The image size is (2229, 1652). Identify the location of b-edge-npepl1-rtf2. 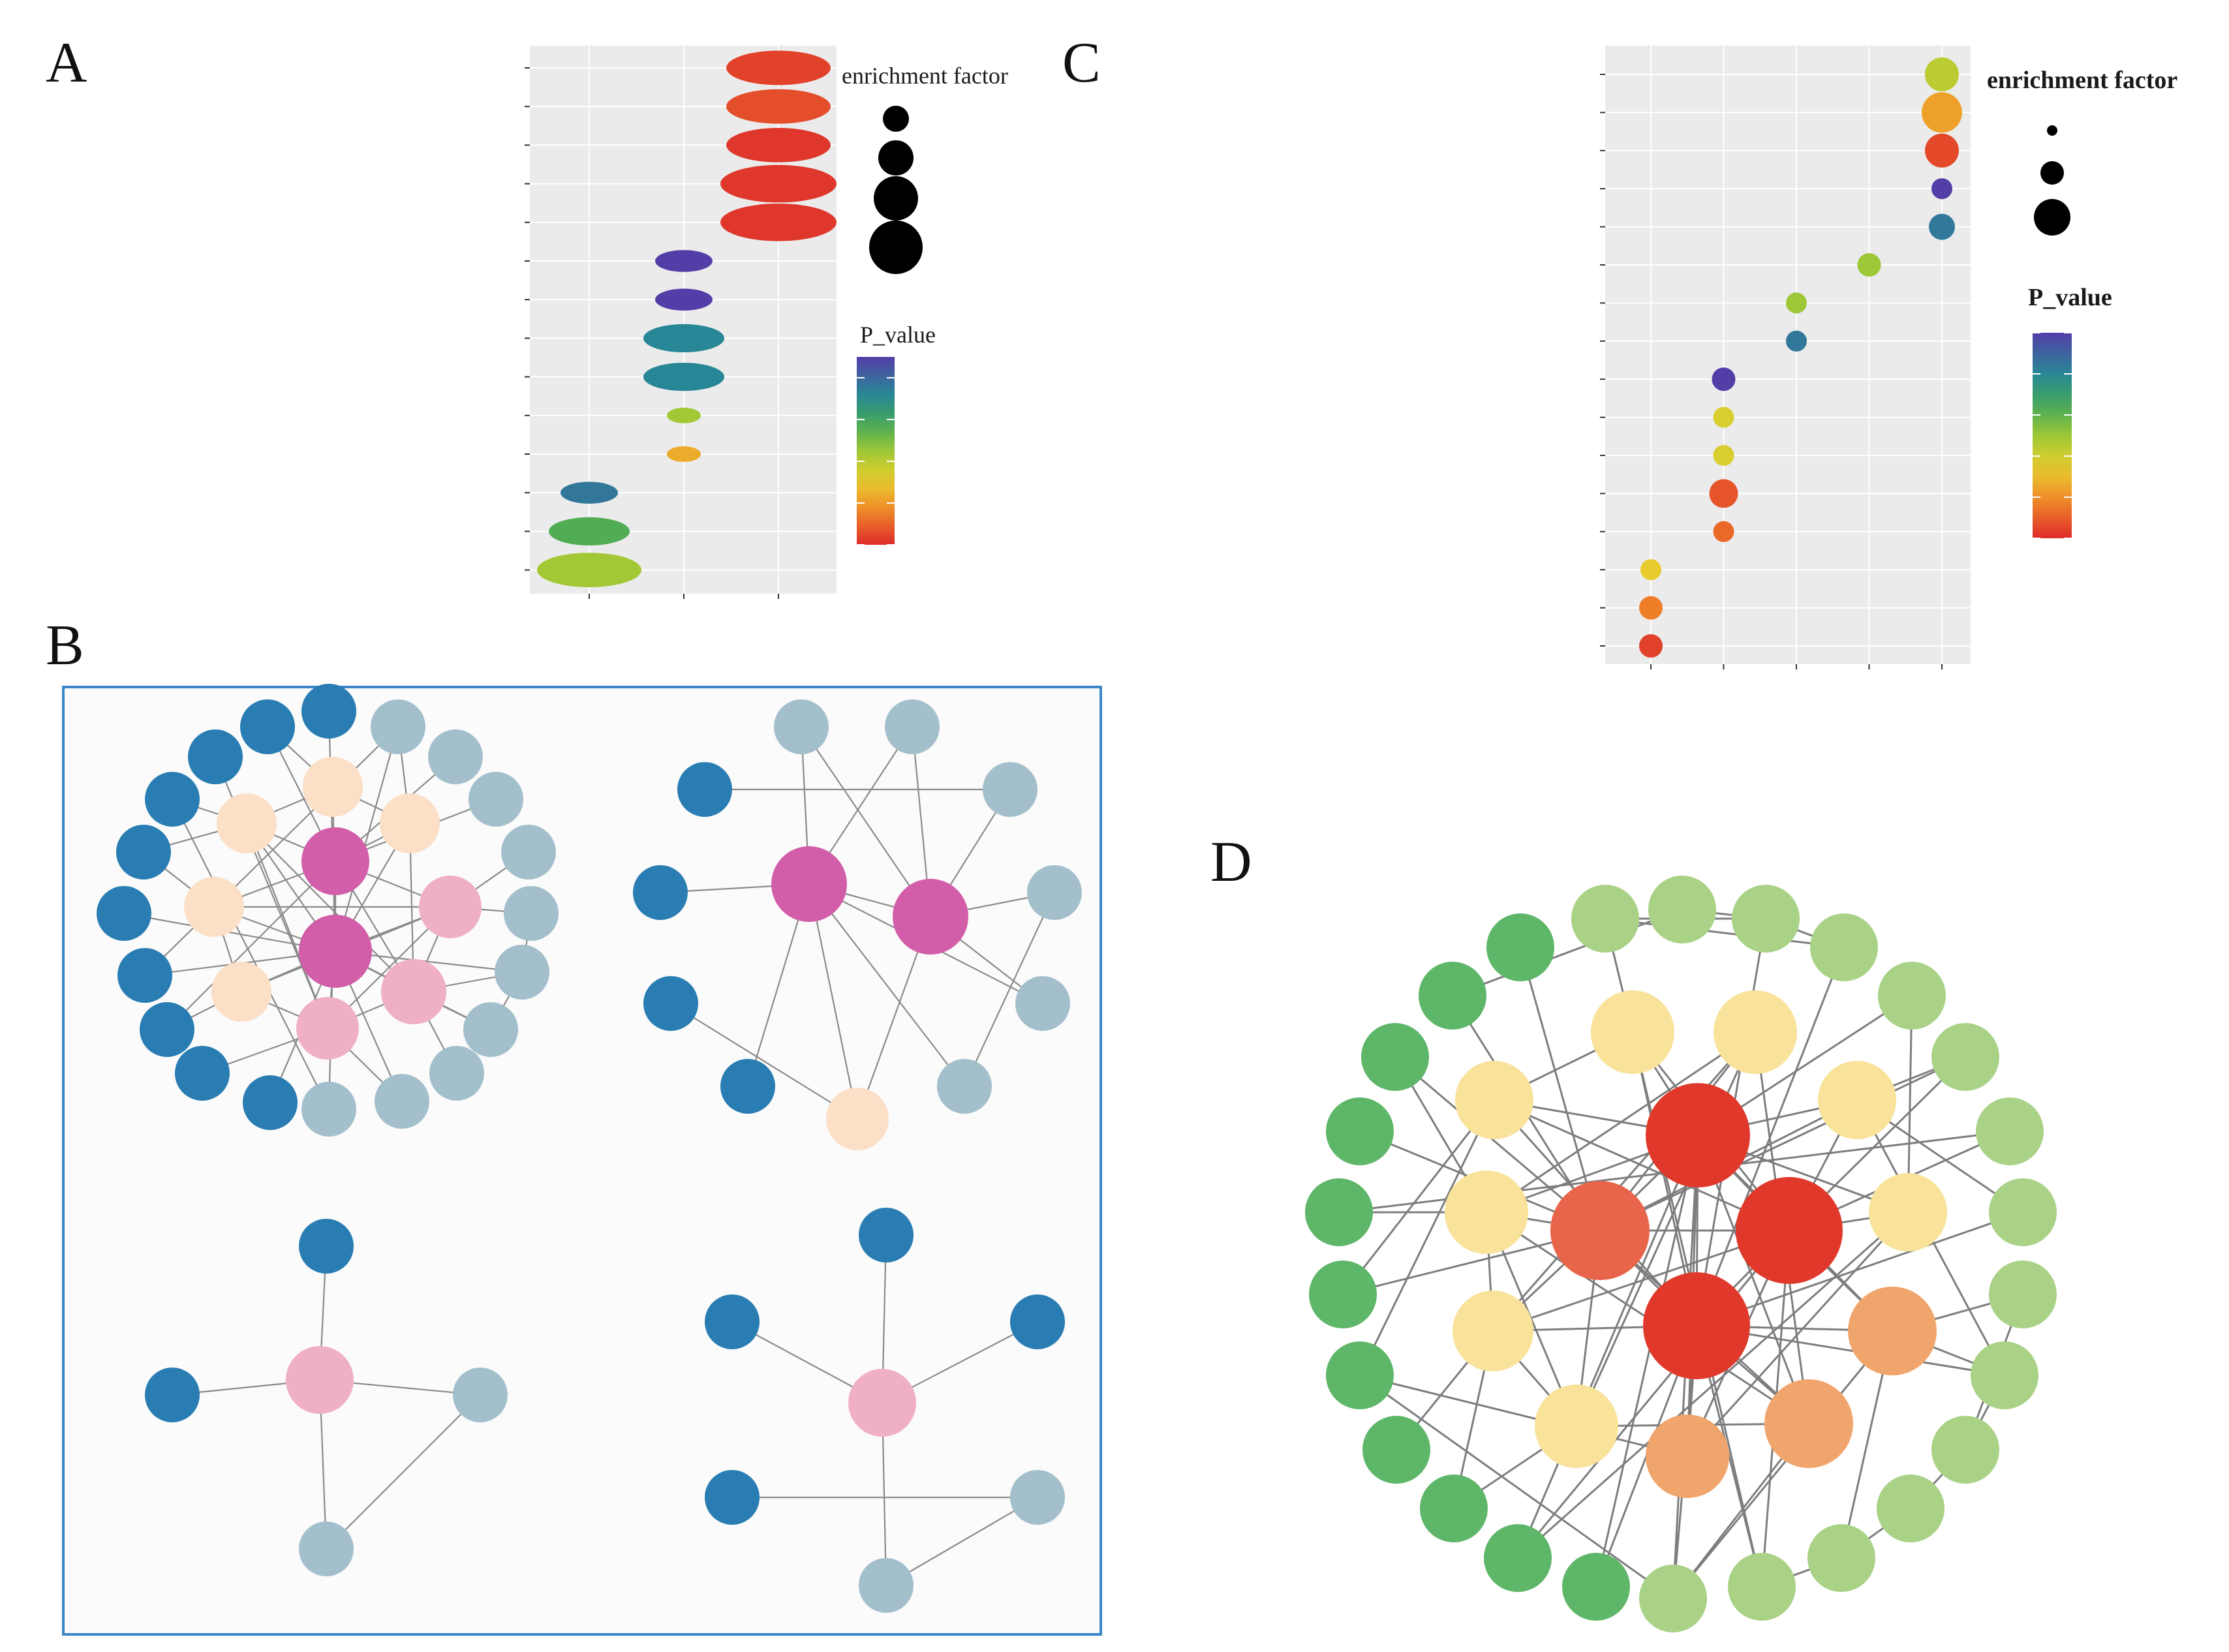
(961, 1541).